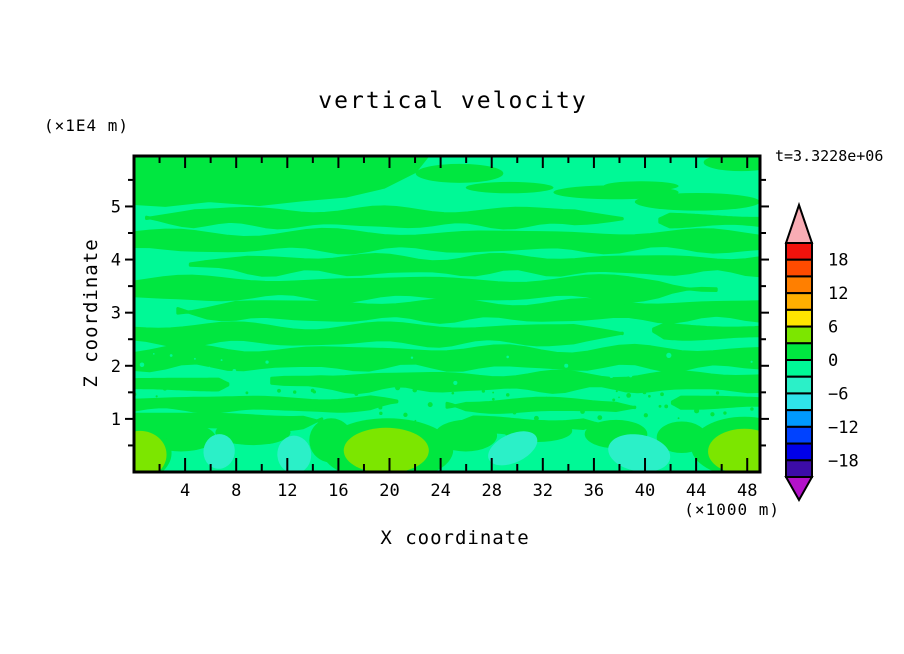  What do you see at coordinates (645, 491) in the screenshot?
I see `svg-text: 40` at bounding box center [645, 491].